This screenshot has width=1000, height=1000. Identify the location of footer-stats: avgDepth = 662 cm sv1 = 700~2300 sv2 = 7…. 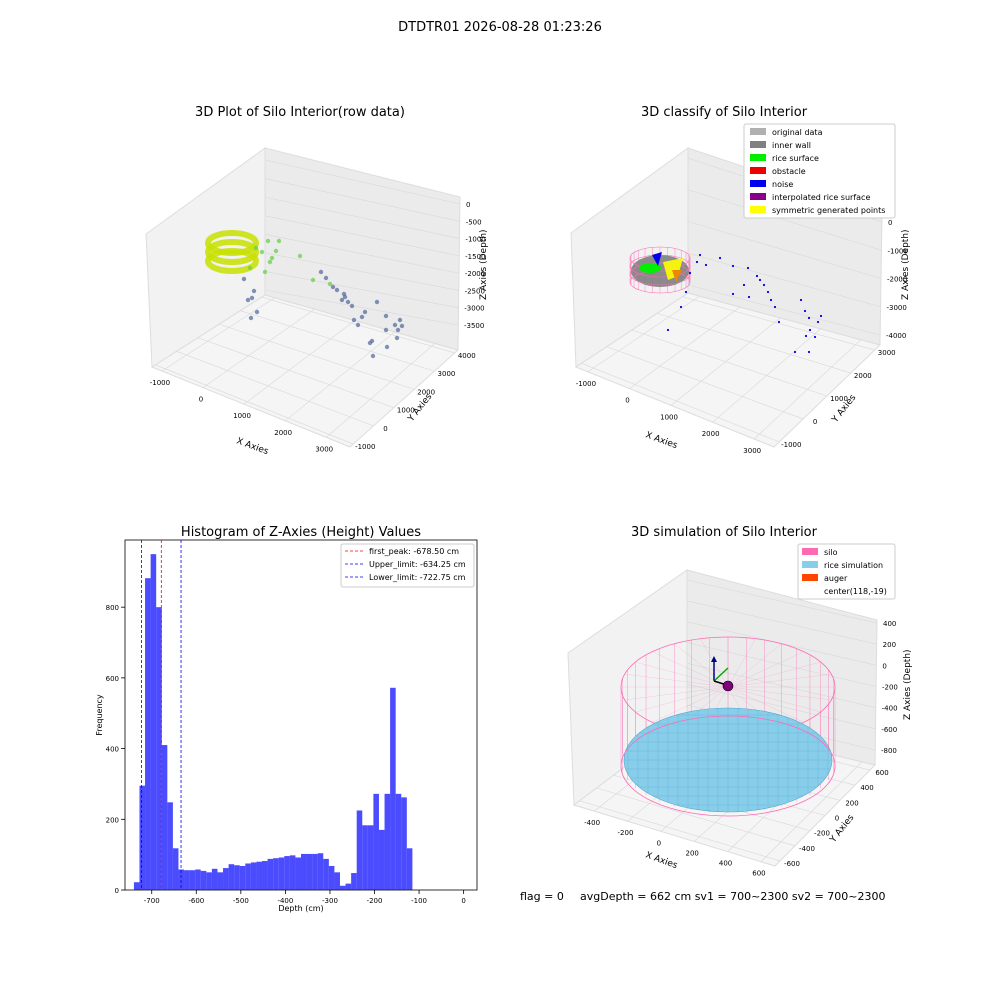
(733, 896).